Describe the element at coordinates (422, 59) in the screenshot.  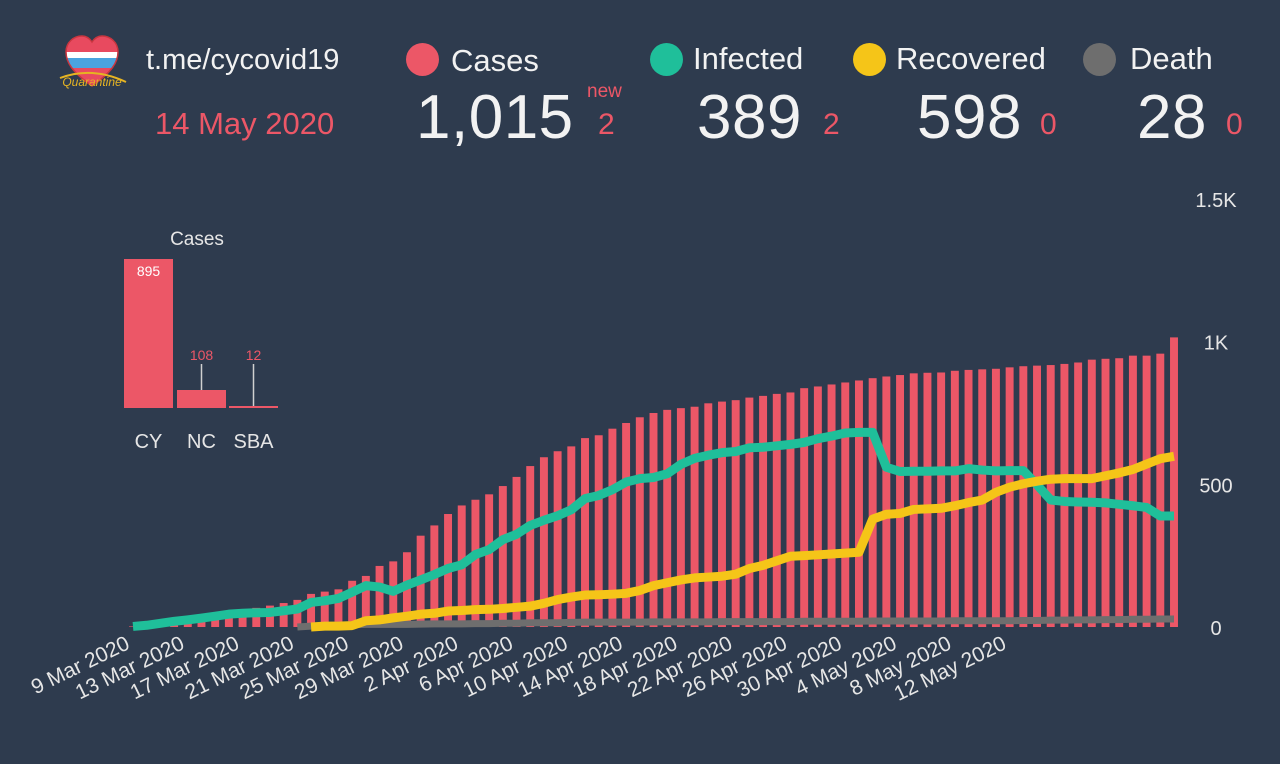
I see `cases-legend-dot` at that location.